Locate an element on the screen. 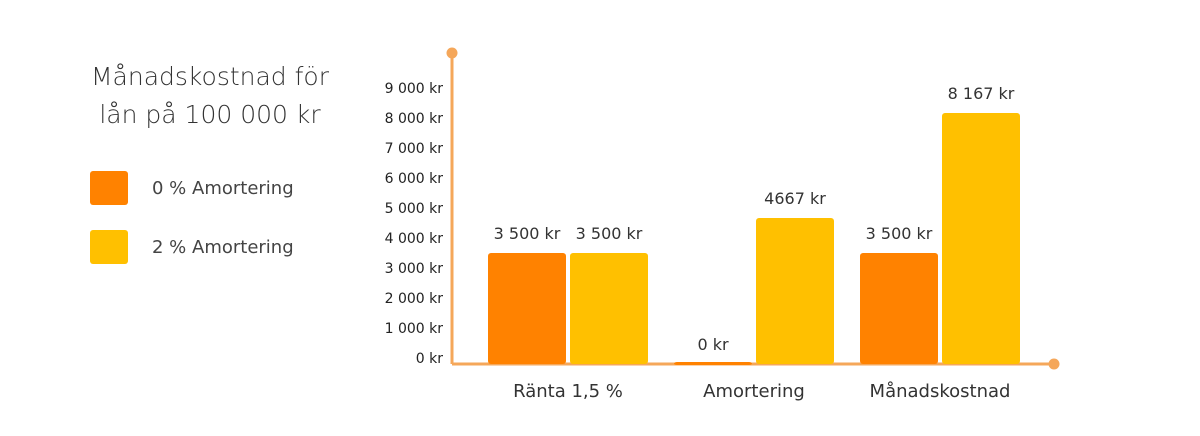  data-label: 0 kr is located at coordinates (713, 344).